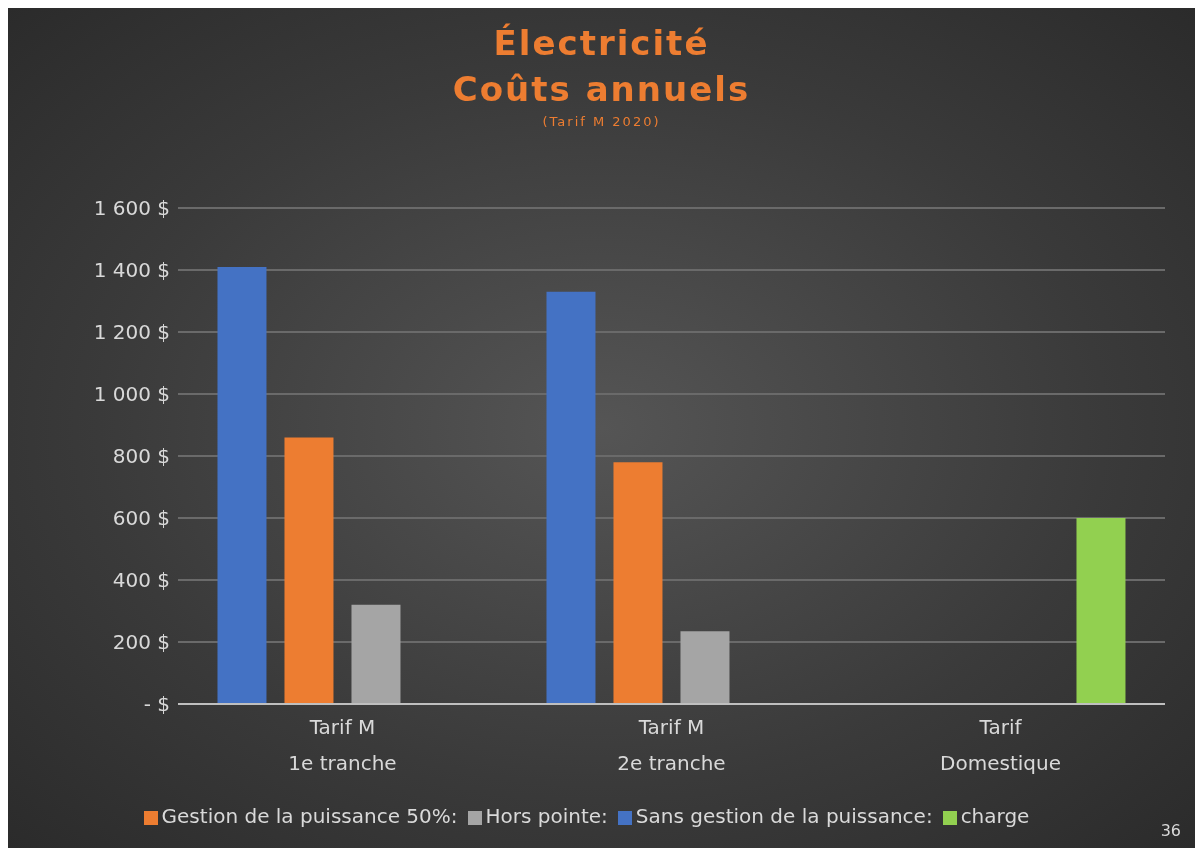 Image resolution: width=1203 pixels, height=855 pixels. What do you see at coordinates (131, 394) in the screenshot?
I see `y-tick-label: 1 000 $` at bounding box center [131, 394].